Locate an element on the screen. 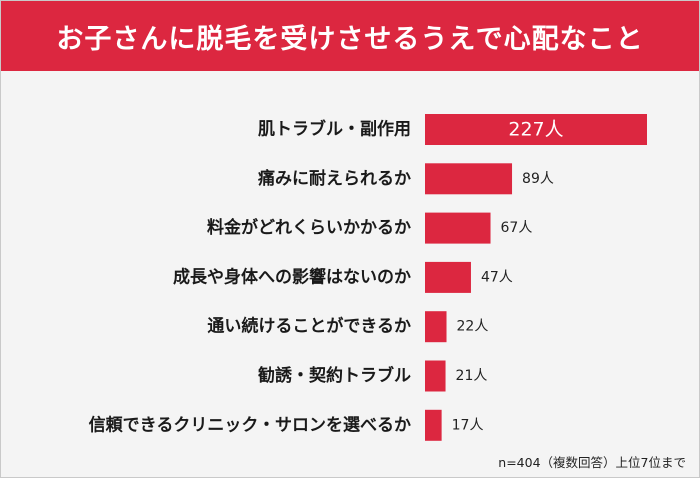  category-label: 通い続けることができるか is located at coordinates (309, 326).